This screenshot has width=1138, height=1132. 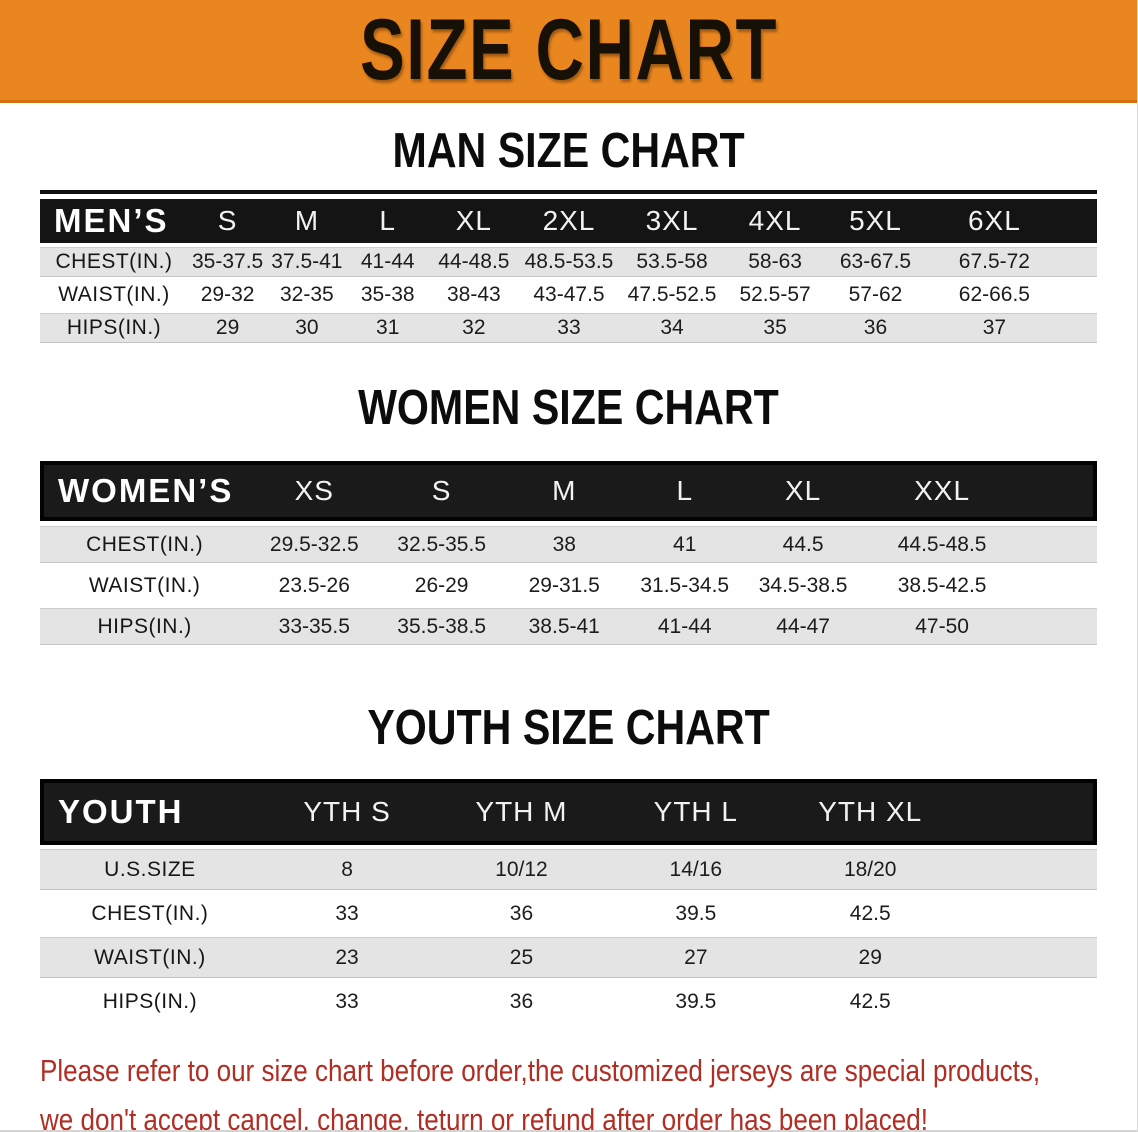 What do you see at coordinates (473, 262) in the screenshot?
I see `size-value-cell: 44-48.5` at bounding box center [473, 262].